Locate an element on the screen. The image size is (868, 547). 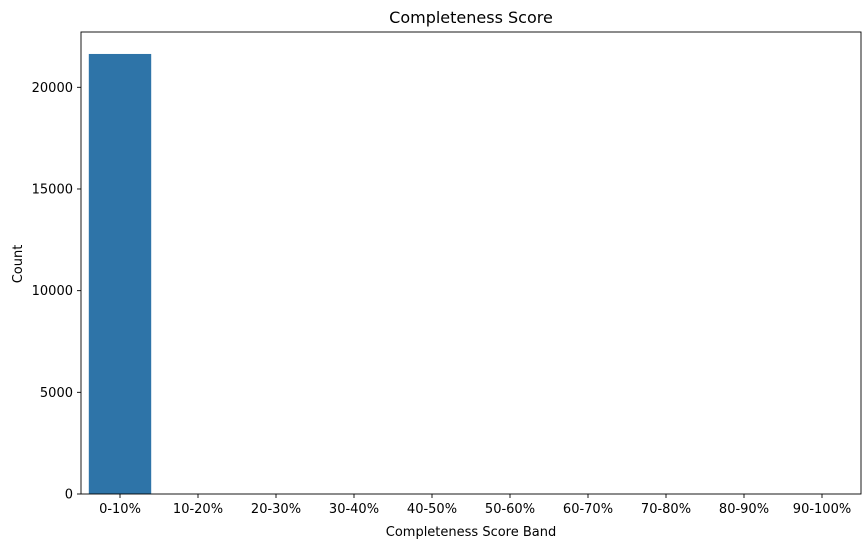
x-tick-label: 50-60% is located at coordinates (510, 509).